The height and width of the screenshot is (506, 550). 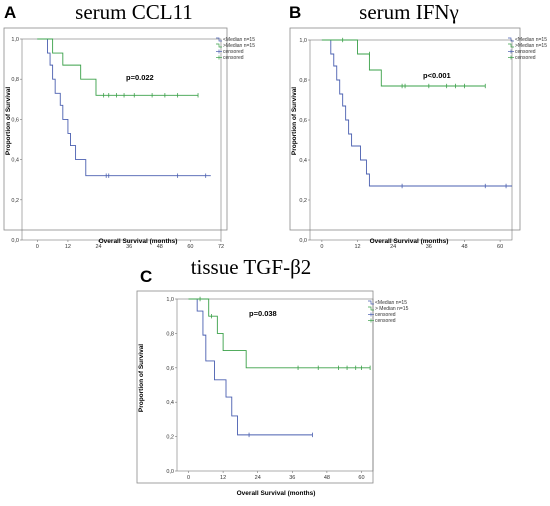 What do you see at coordinates (10, 12) in the screenshot?
I see `panel-letter-a: A` at bounding box center [10, 12].